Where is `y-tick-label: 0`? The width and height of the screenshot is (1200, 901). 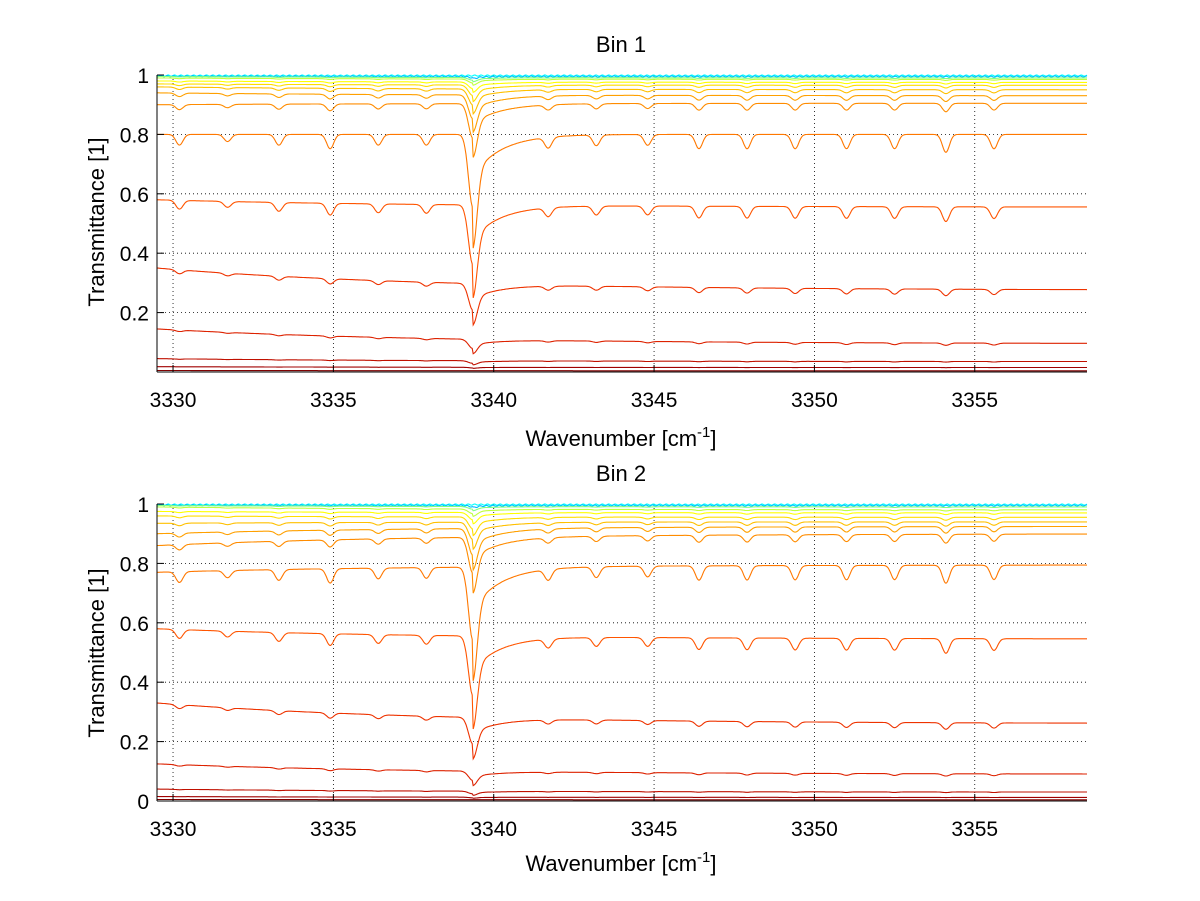
y-tick-label: 0 is located at coordinates (143, 802).